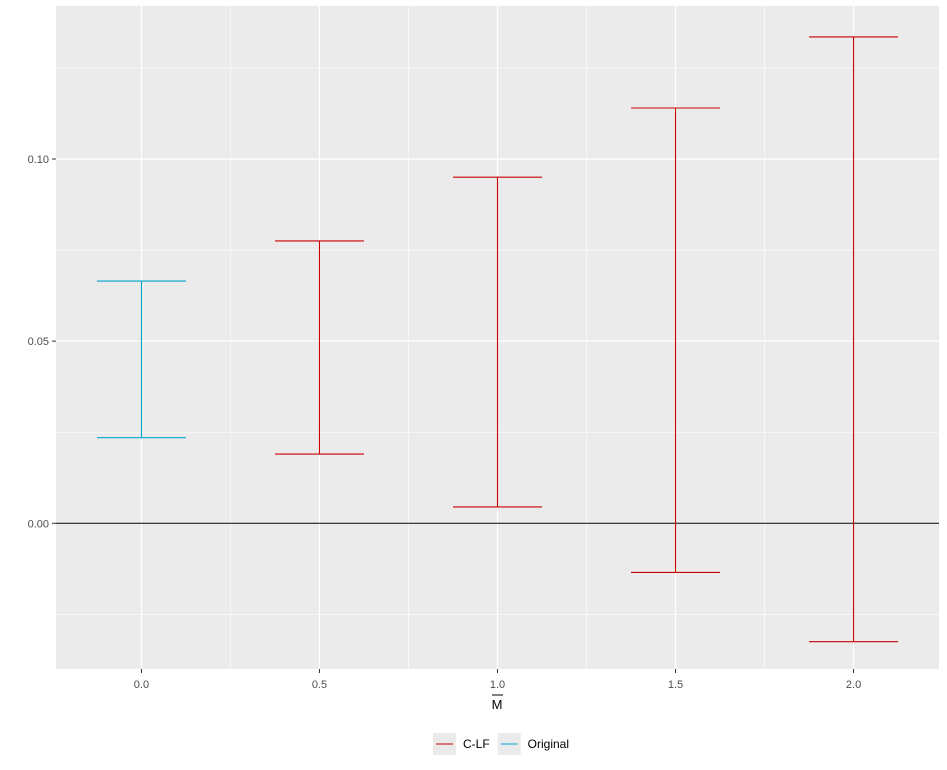 The image size is (947, 770). I want to click on x-axis-ticks: 0.0 0.5 1.0 1.5 2.0, so click(497, 680).